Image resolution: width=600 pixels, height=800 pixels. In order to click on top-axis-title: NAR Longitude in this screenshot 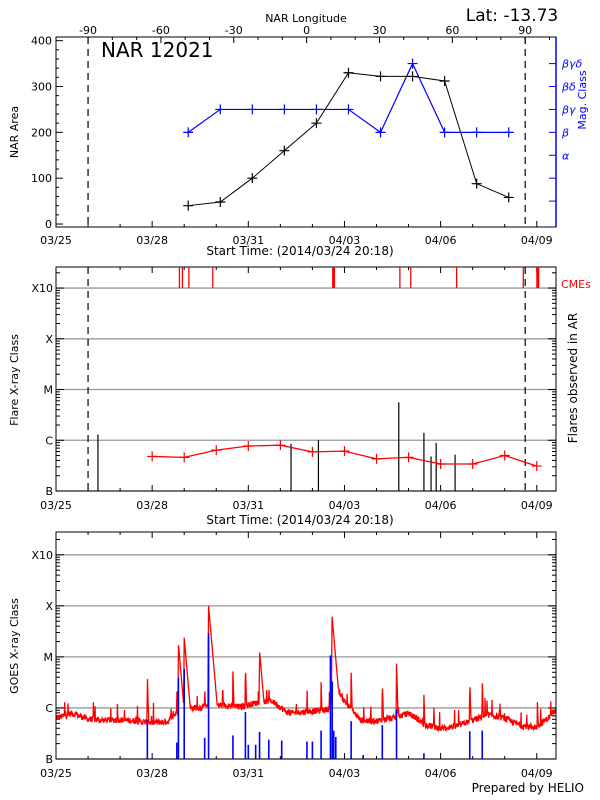, I will do `click(306, 18)`.